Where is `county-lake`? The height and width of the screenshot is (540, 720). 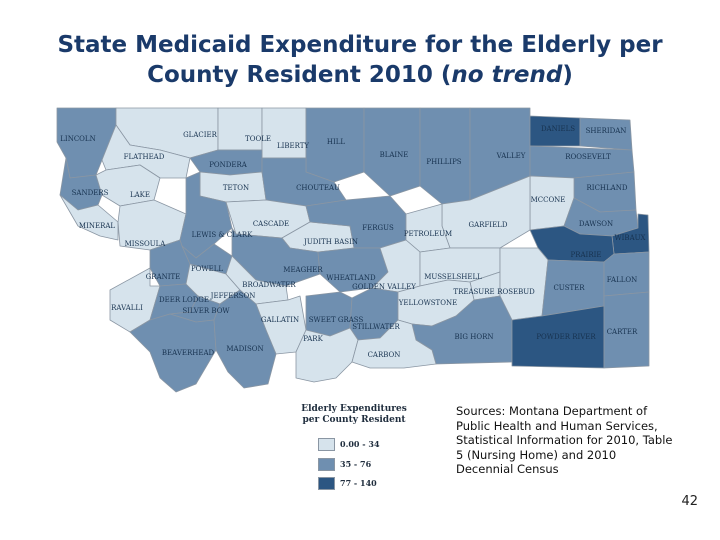 county-lake is located at coordinates (128, 185).